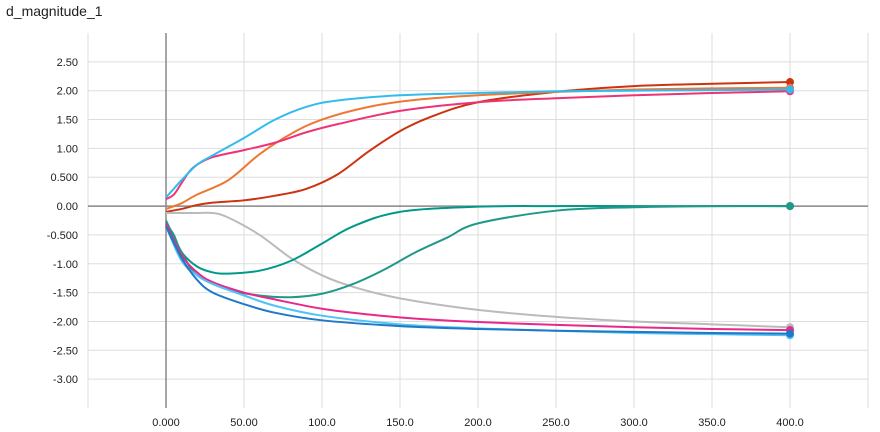 The width and height of the screenshot is (880, 432). Describe the element at coordinates (322, 423) in the screenshot. I see `x-tick-label: 100.0` at that location.